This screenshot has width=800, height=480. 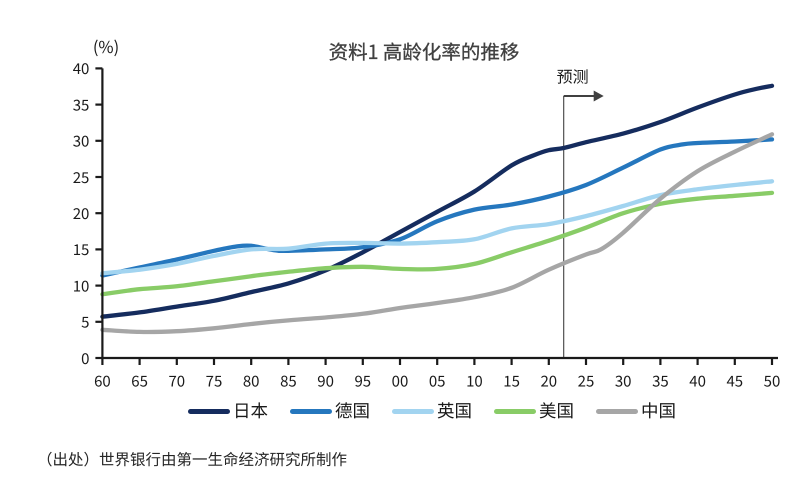 I want to click on legend-item-0: 日本, so click(x=228, y=410).